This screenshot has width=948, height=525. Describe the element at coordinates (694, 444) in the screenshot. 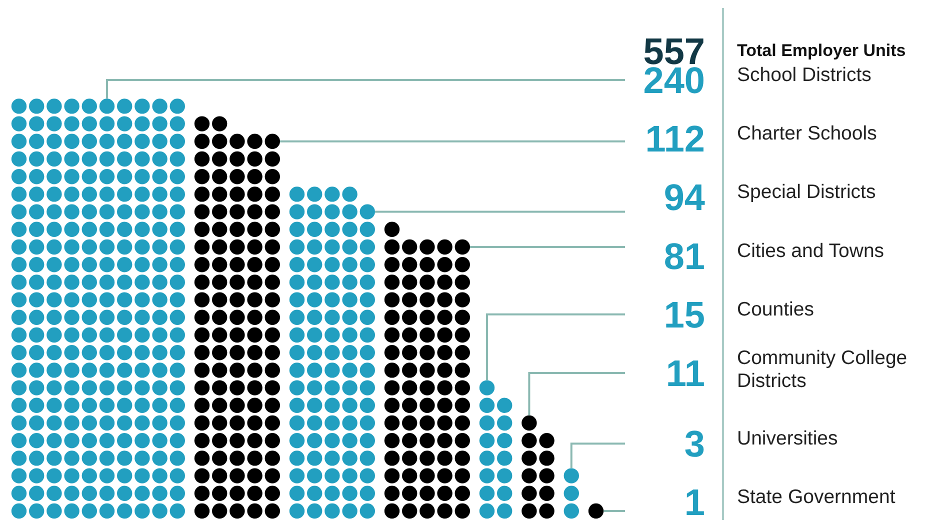

I see `data-label: 3` at that location.